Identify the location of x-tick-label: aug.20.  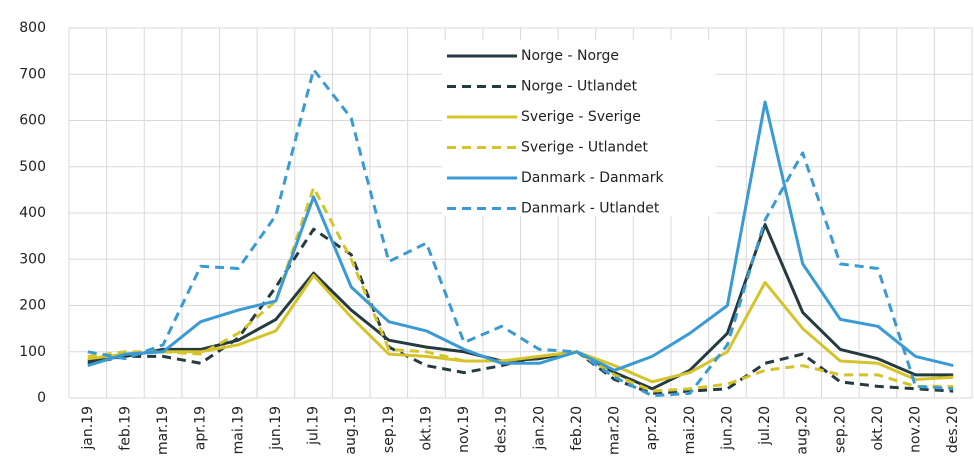
(803, 430).